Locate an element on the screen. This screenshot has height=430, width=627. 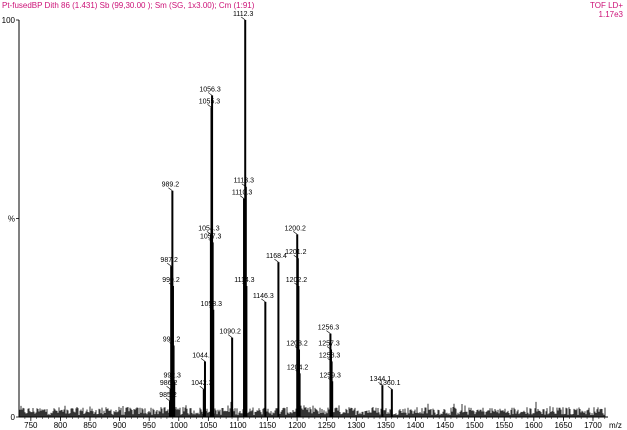
x-tick-label: 1600 is located at coordinates (534, 425).